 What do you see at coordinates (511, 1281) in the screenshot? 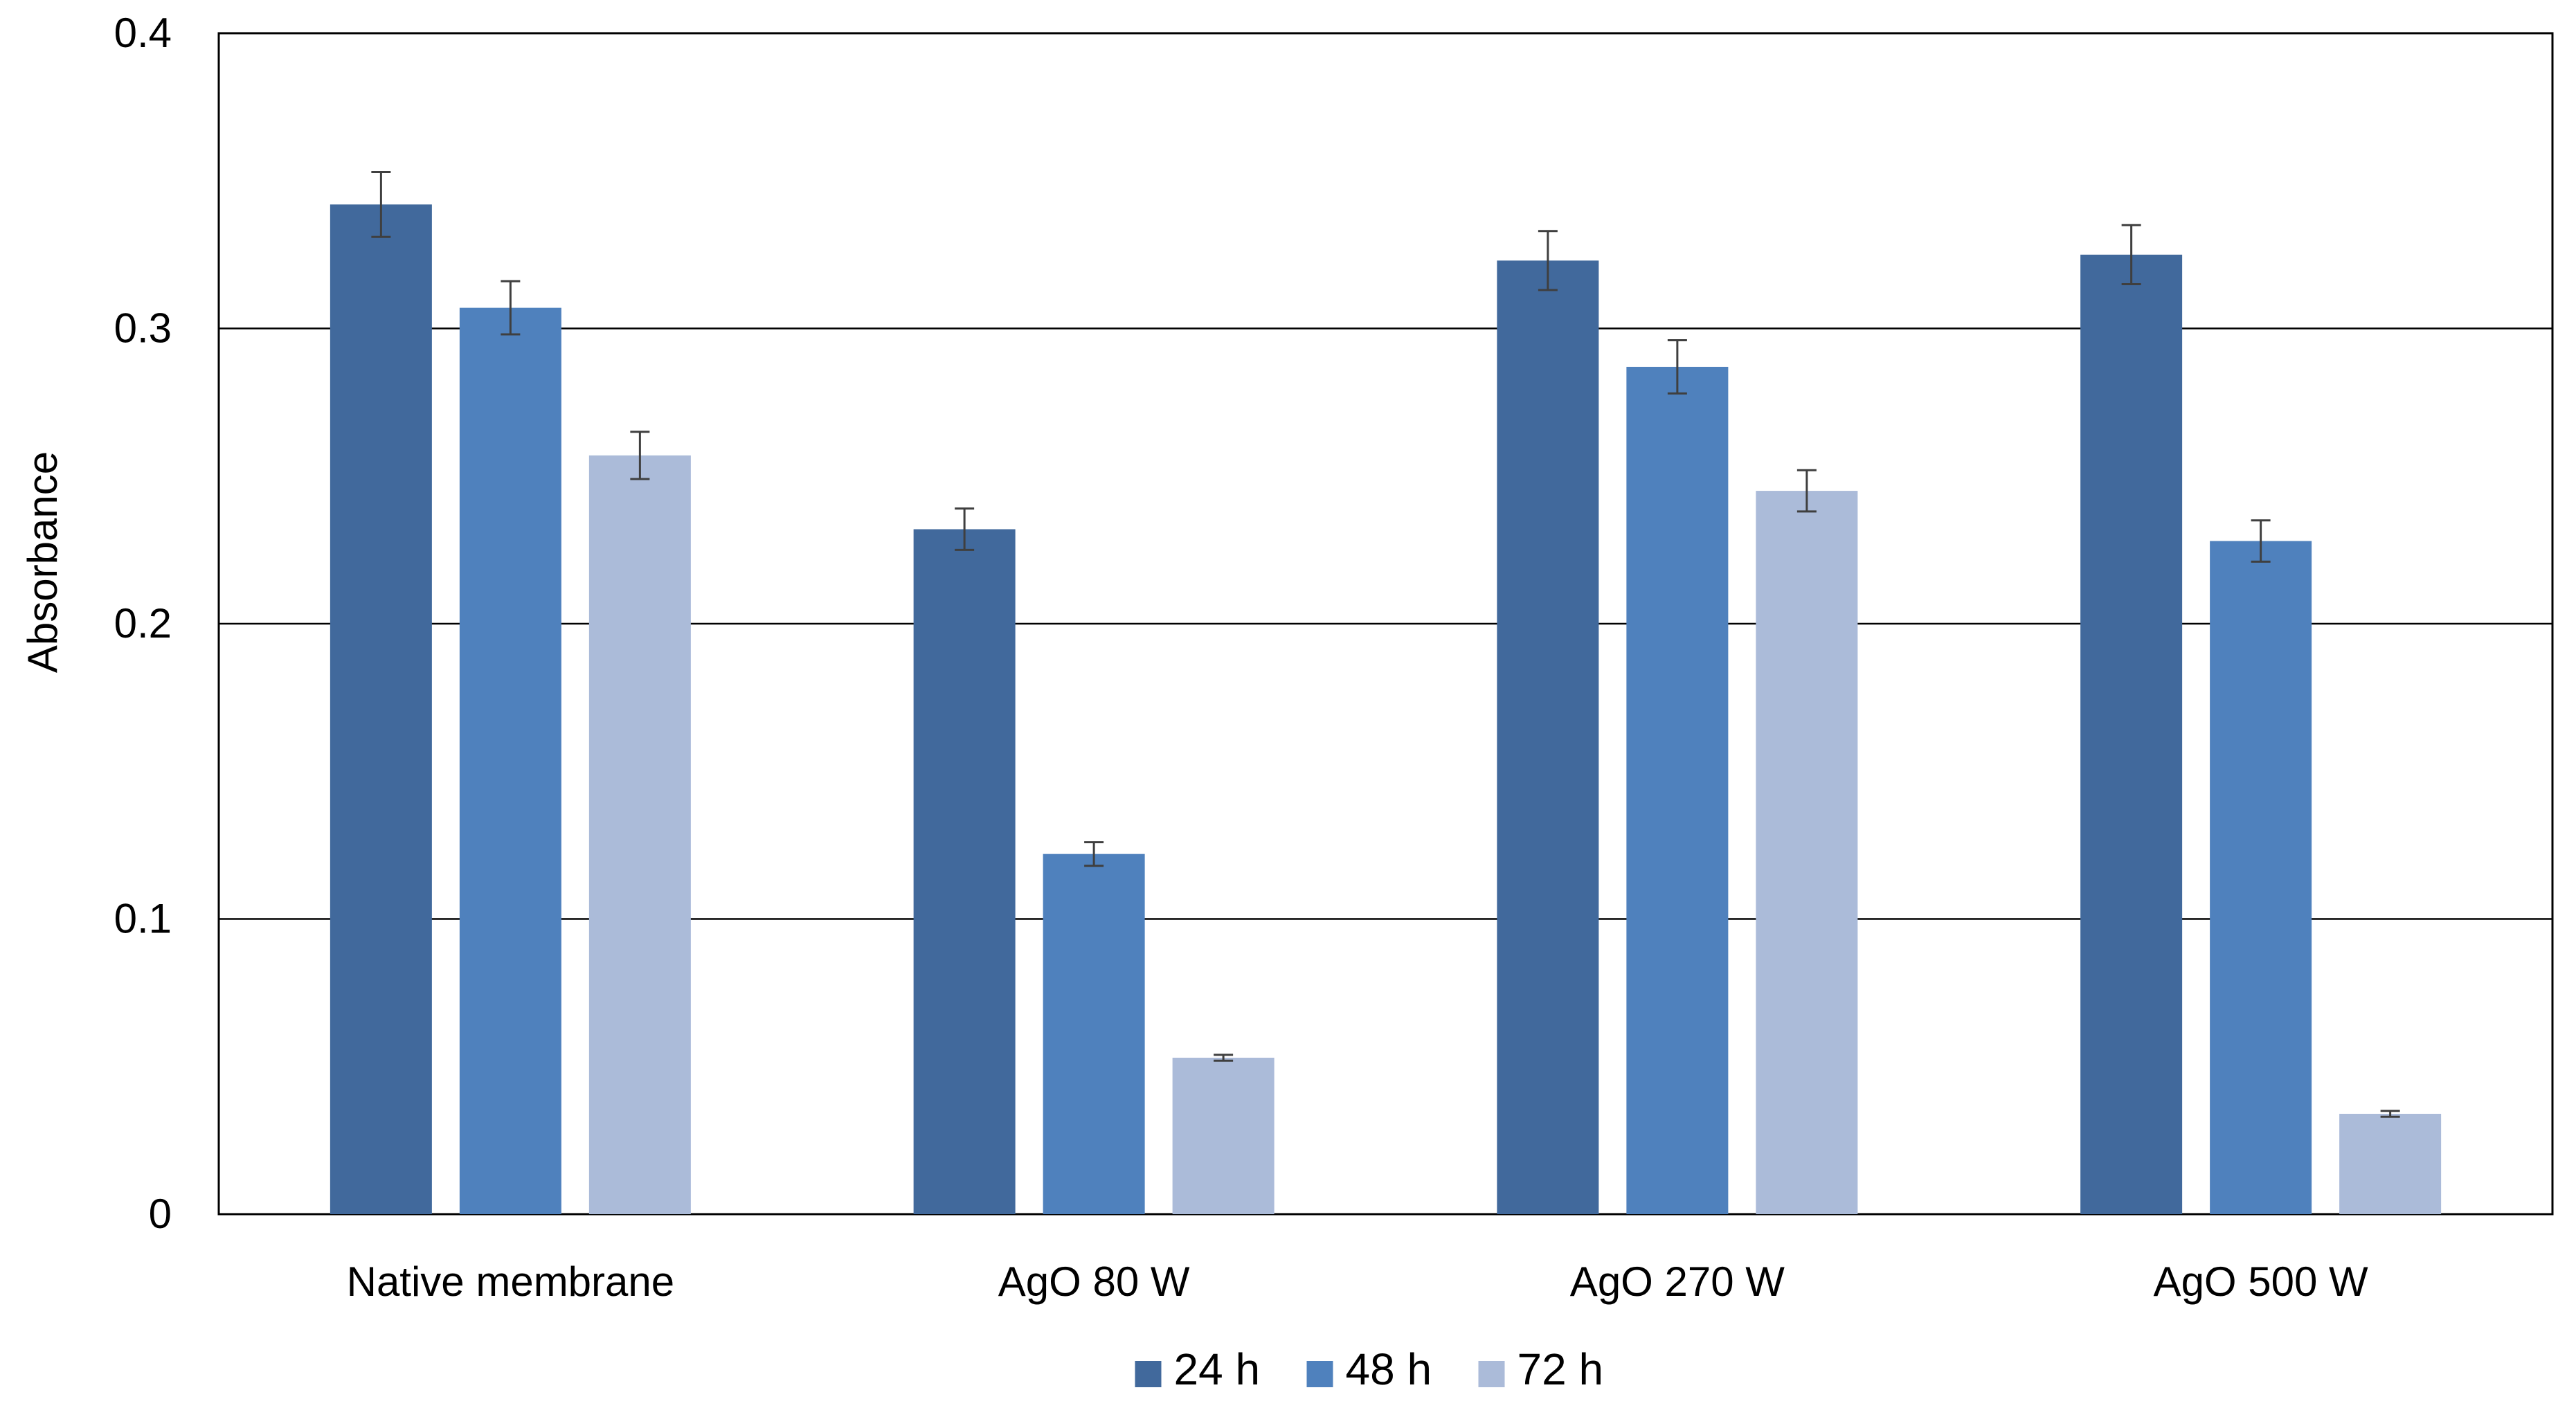
I see `x-category-label: Native membrane` at bounding box center [511, 1281].